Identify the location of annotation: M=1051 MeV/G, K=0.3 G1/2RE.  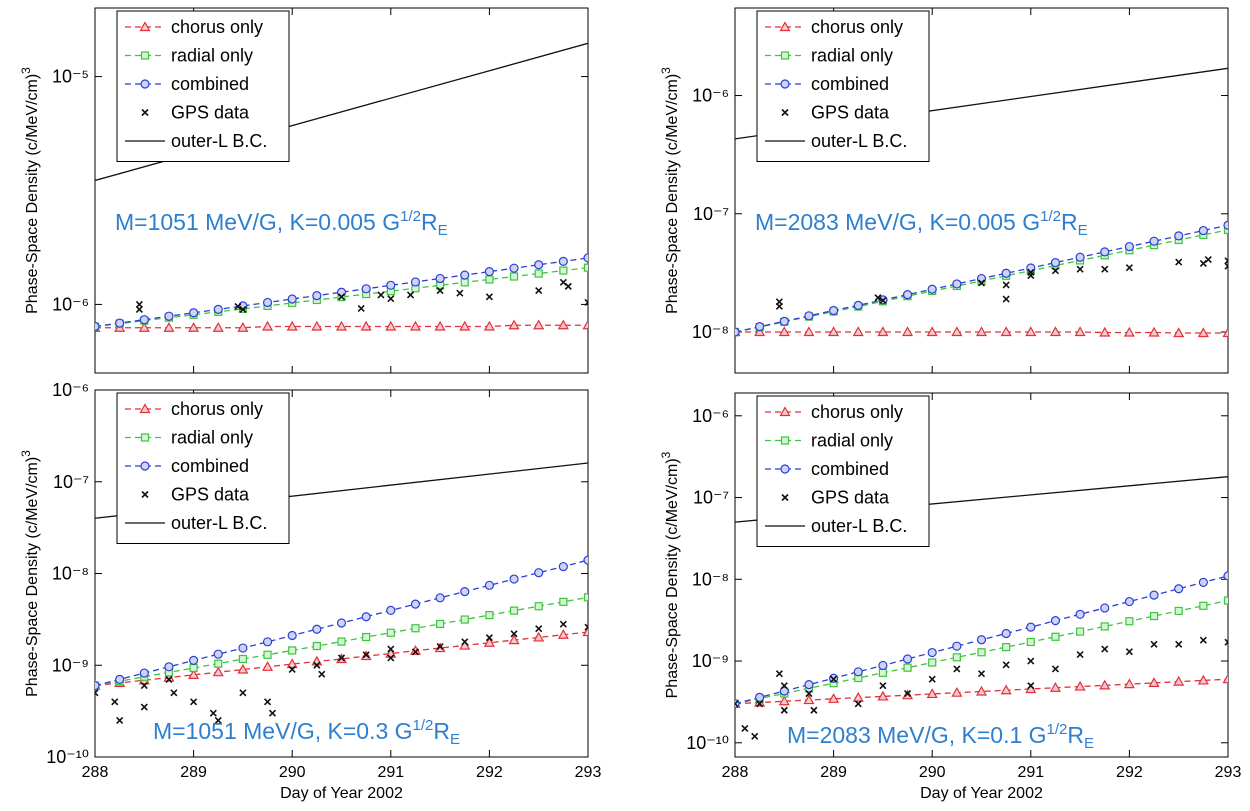
(306, 732).